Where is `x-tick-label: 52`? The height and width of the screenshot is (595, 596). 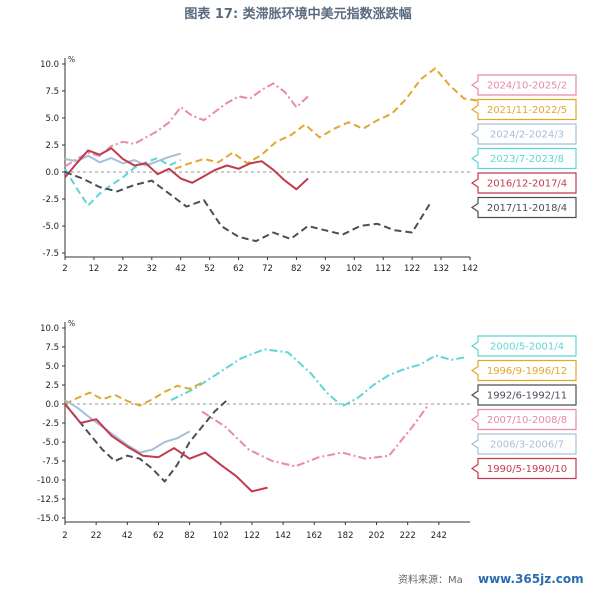 x-tick-label: 52 is located at coordinates (209, 269).